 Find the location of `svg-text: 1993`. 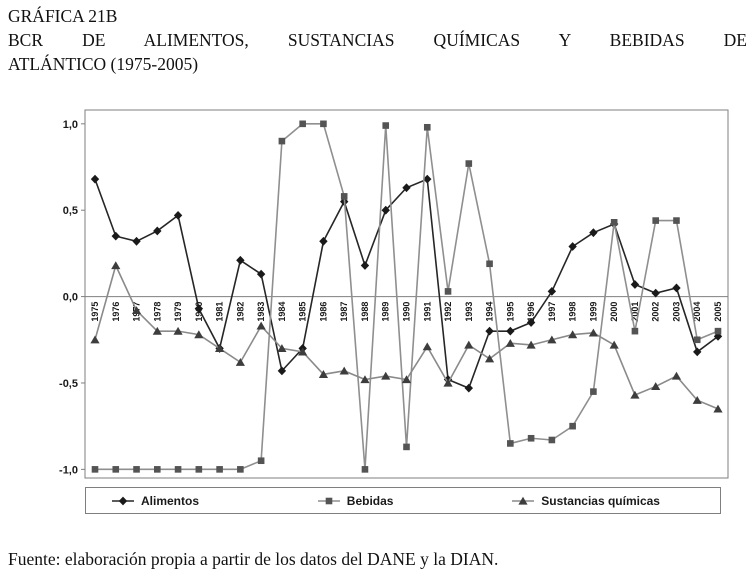

svg-text: 1993 is located at coordinates (469, 312).